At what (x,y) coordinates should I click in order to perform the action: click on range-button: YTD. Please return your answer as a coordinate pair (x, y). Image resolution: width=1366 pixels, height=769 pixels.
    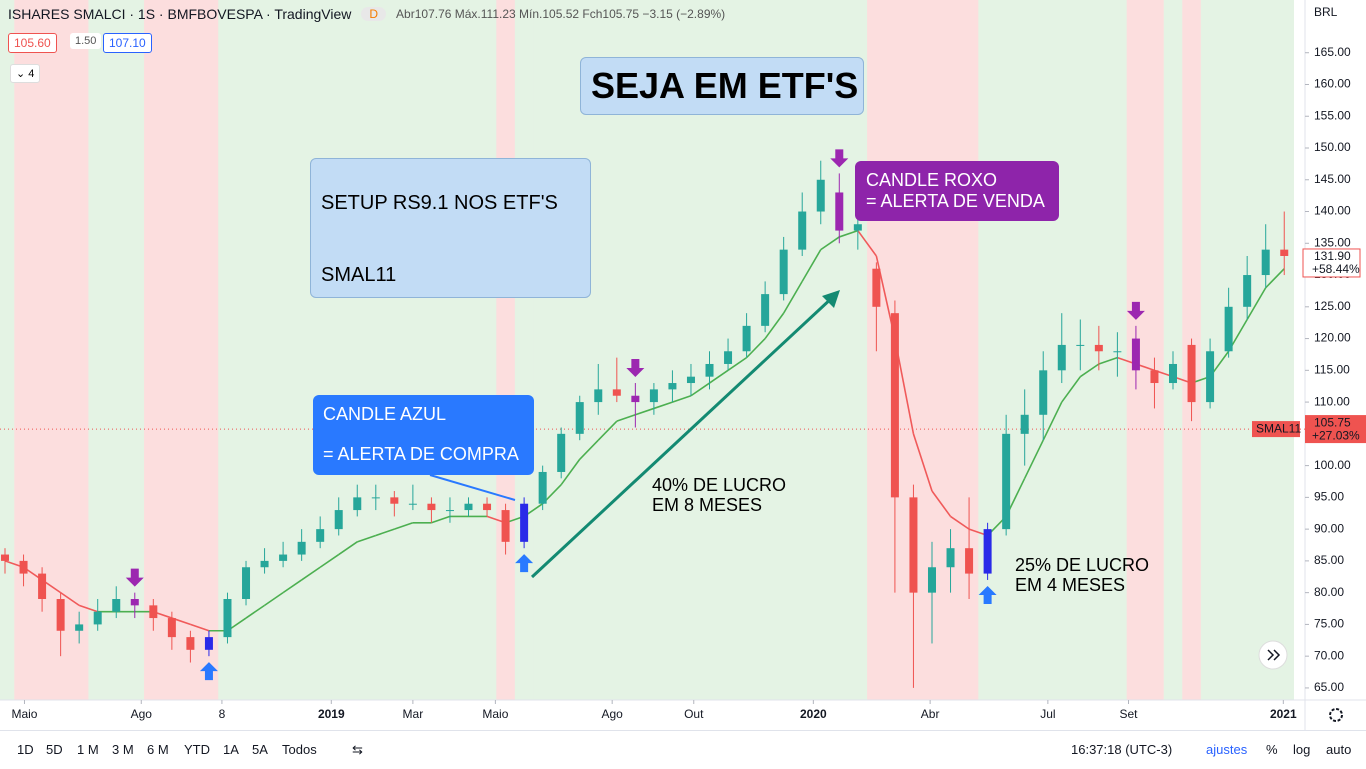
    Looking at the image, I should click on (197, 749).